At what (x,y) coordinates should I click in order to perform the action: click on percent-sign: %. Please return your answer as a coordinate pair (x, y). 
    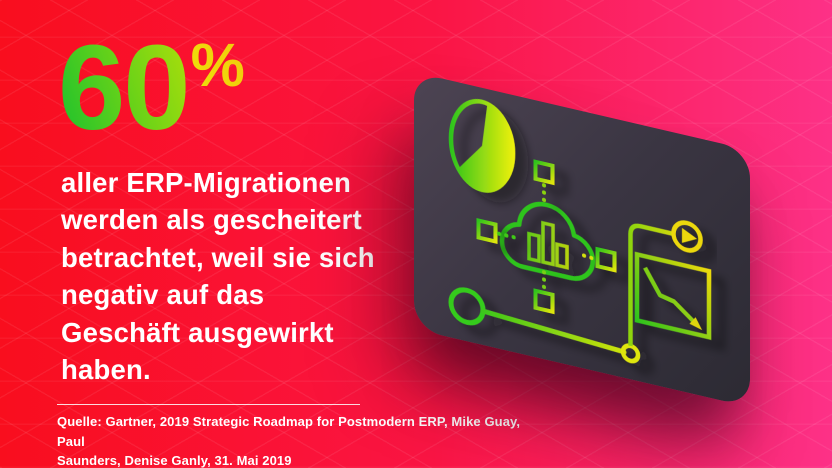
    Looking at the image, I should click on (217, 65).